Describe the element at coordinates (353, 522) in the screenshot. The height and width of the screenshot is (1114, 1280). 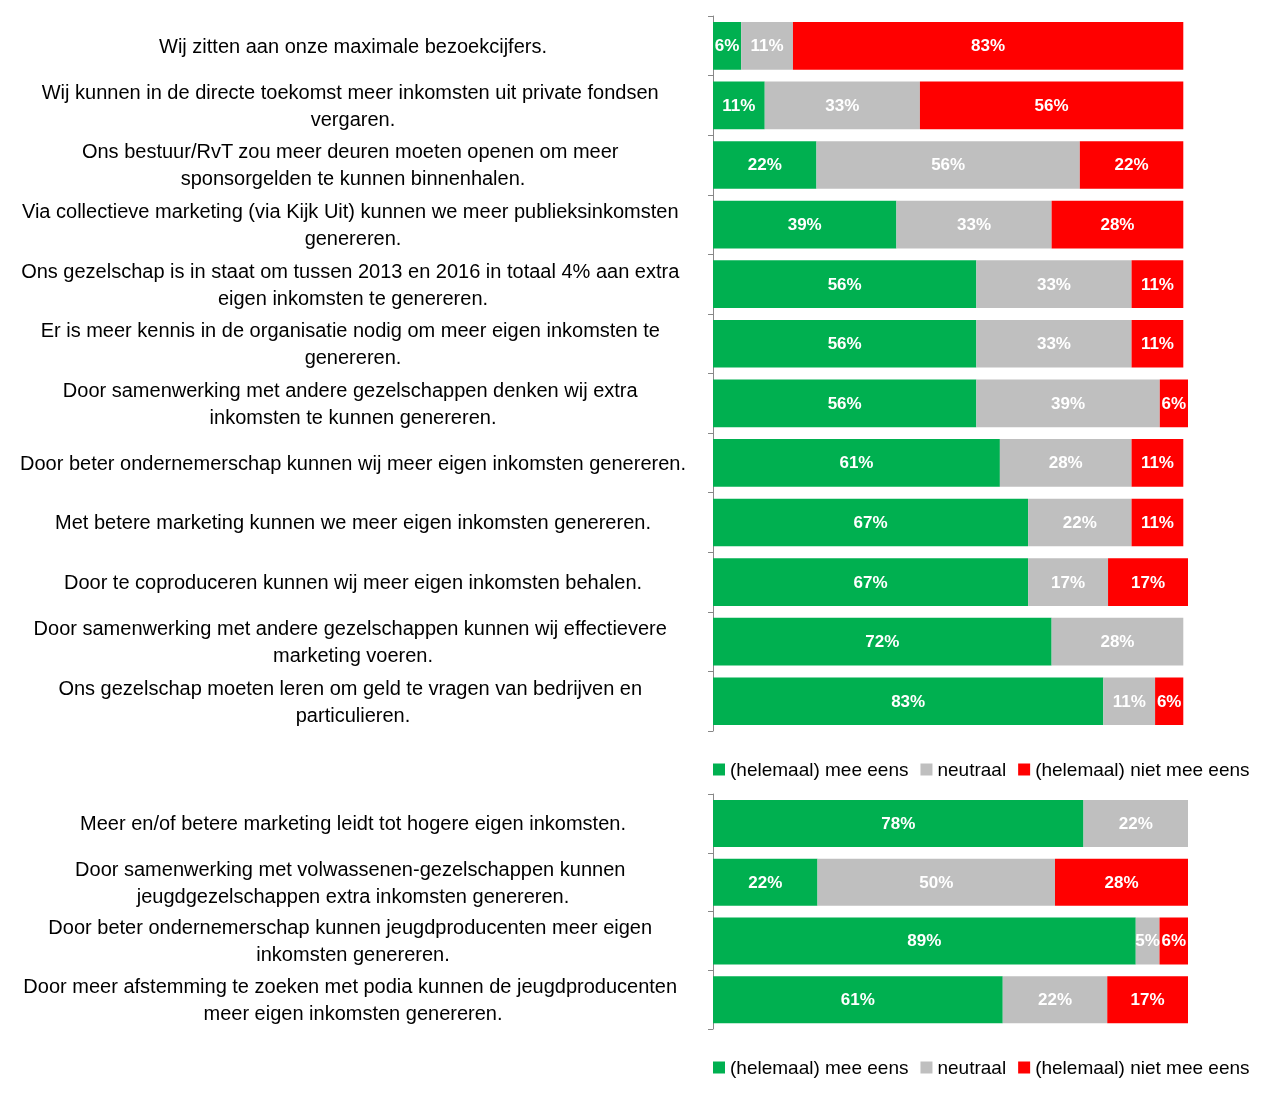
I see `y-tick-label: Met betere marketing kunnen we meer eigen inkomsten genereren.` at that location.